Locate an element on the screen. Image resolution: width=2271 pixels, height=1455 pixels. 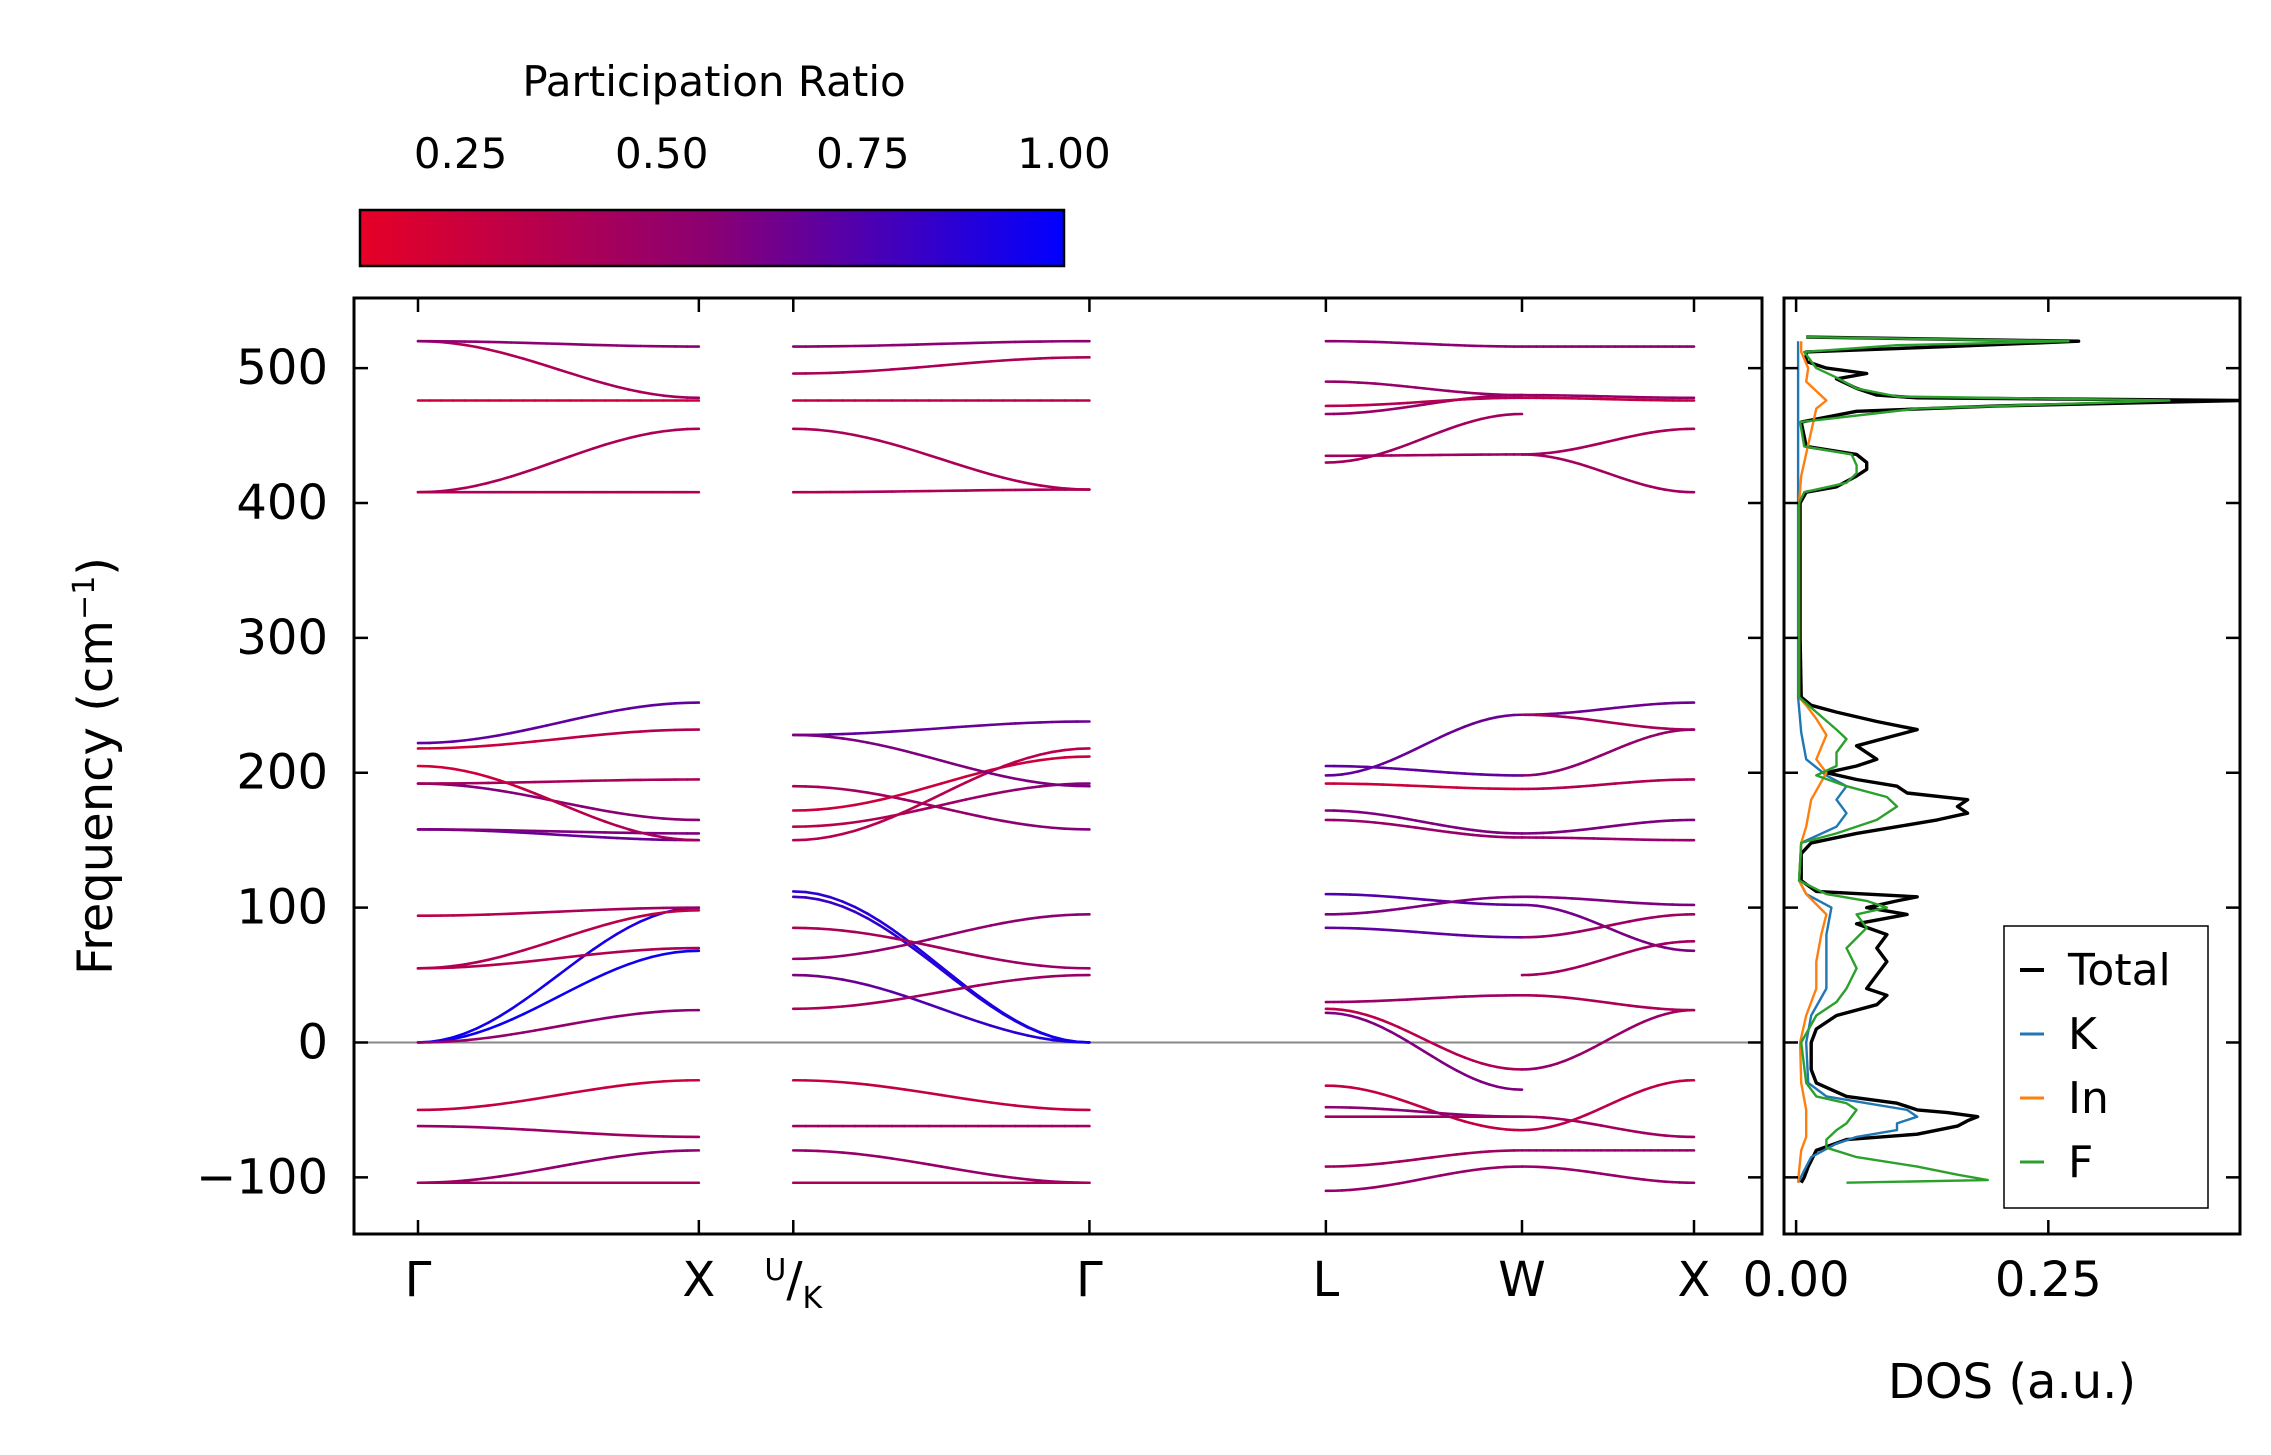
band-x-tick-label: W is located at coordinates (1521, 1280).